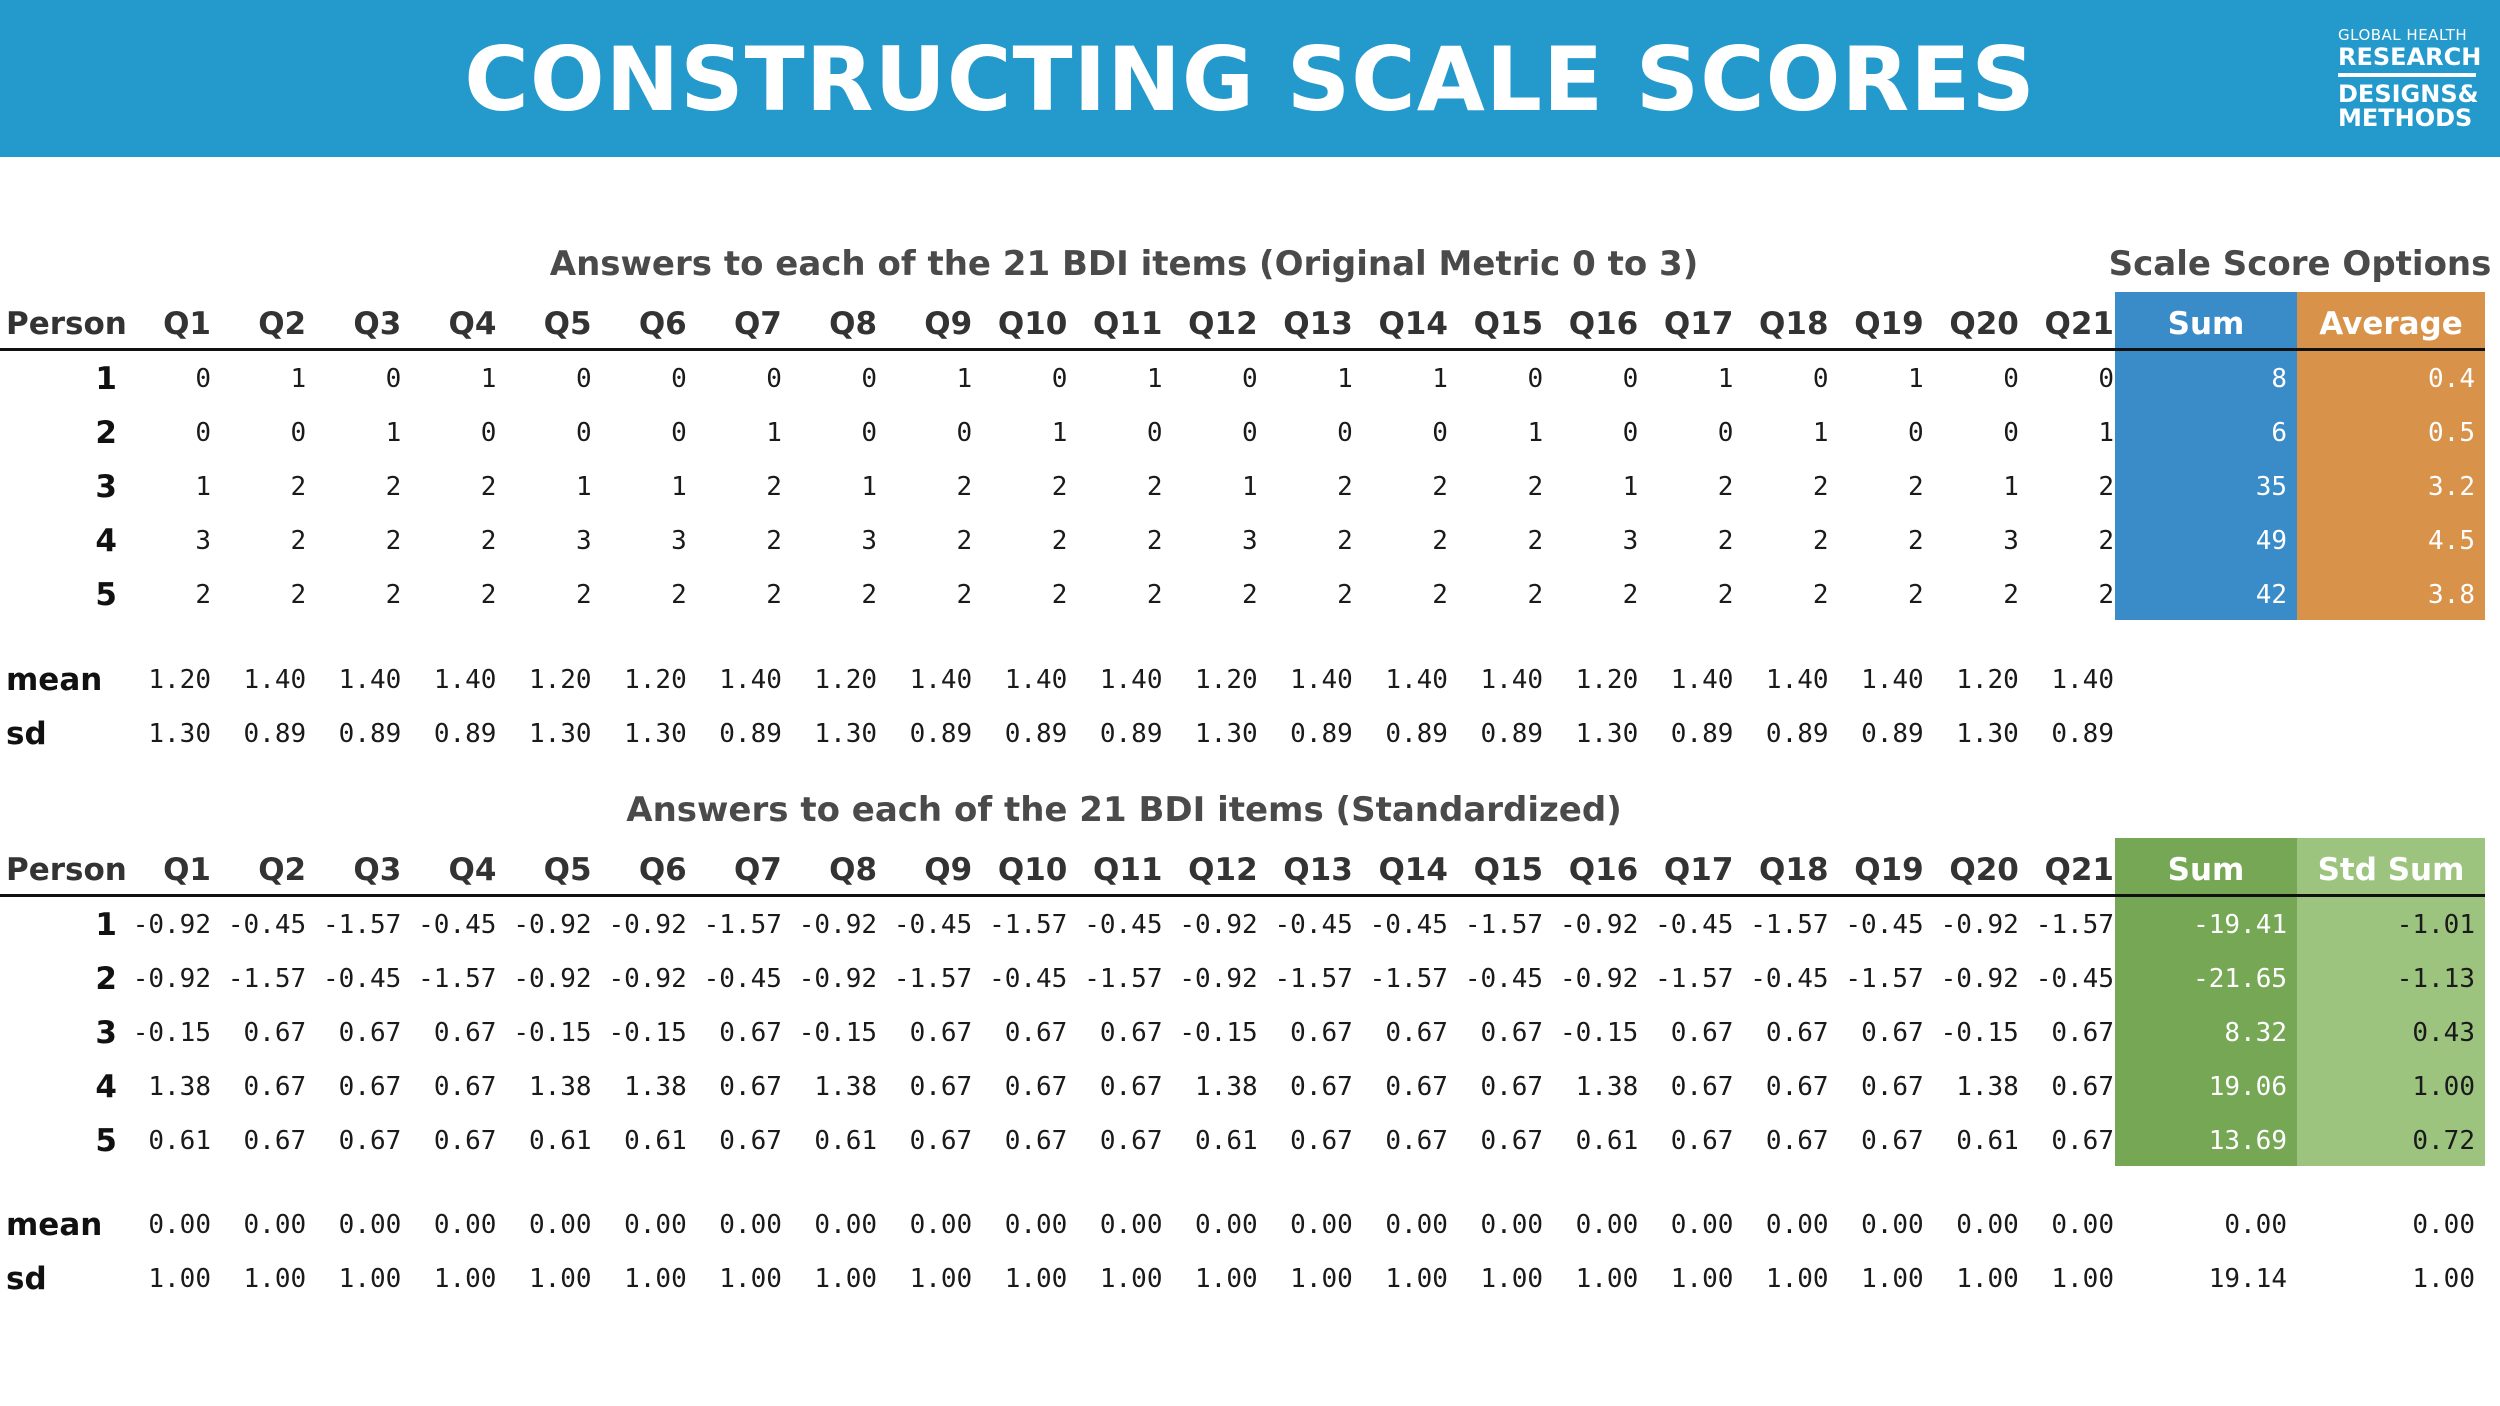  What do you see at coordinates (2443, 1225) in the screenshot?
I see `standardized-mean-std-sum: 0.00` at bounding box center [2443, 1225].